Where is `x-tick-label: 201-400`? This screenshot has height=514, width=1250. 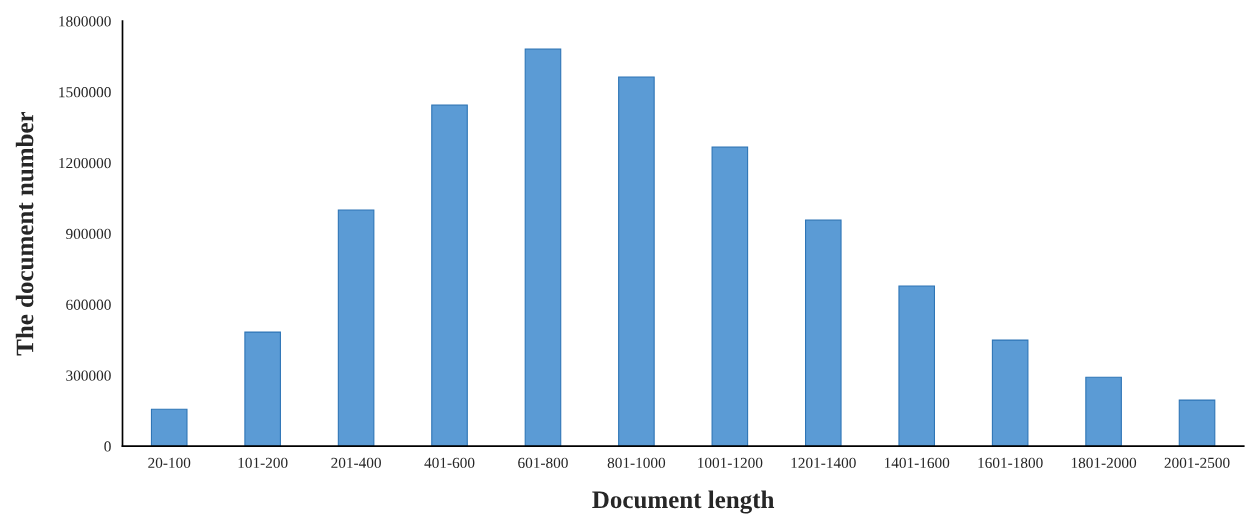 x-tick-label: 201-400 is located at coordinates (356, 463).